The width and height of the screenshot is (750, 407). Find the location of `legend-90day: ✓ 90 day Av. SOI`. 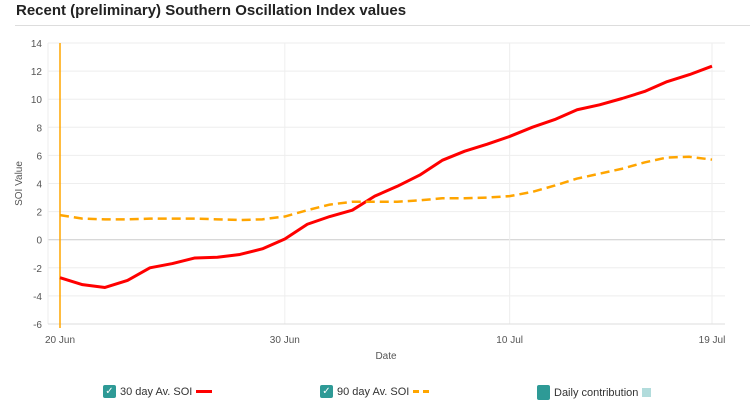

legend-90day: ✓ 90 day Av. SOI is located at coordinates (375, 391).